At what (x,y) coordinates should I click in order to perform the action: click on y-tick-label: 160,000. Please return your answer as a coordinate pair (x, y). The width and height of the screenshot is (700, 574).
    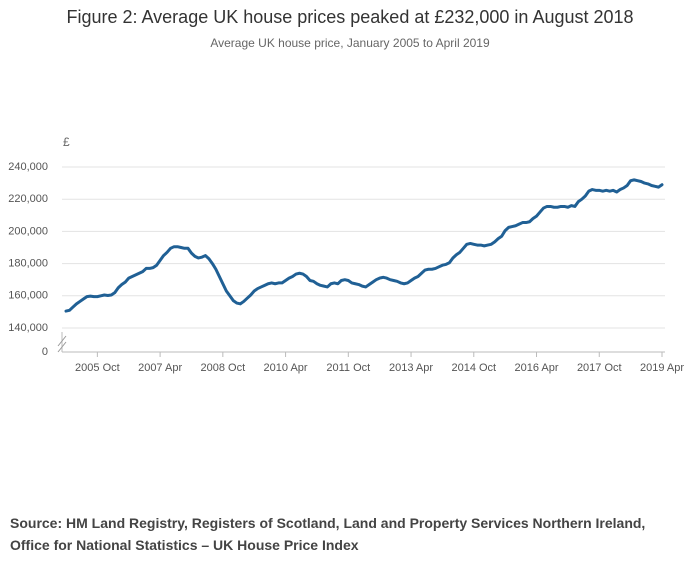
    Looking at the image, I should click on (28, 296).